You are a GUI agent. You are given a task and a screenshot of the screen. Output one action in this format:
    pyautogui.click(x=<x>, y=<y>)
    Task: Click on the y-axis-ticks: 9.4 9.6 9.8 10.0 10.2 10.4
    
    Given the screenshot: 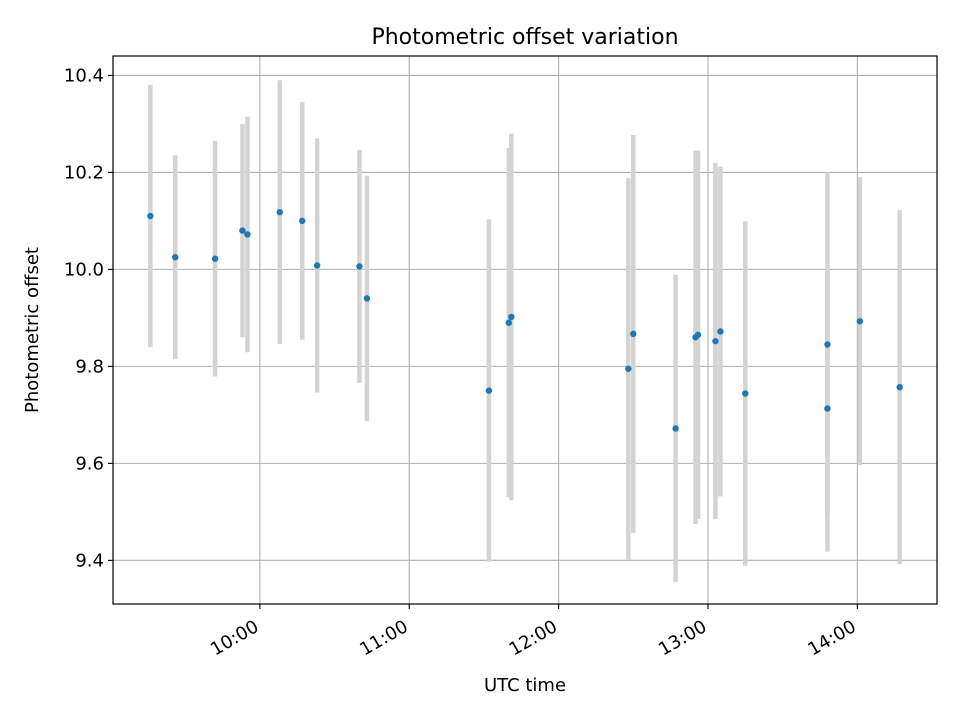 What is the action you would take?
    pyautogui.click(x=88, y=318)
    